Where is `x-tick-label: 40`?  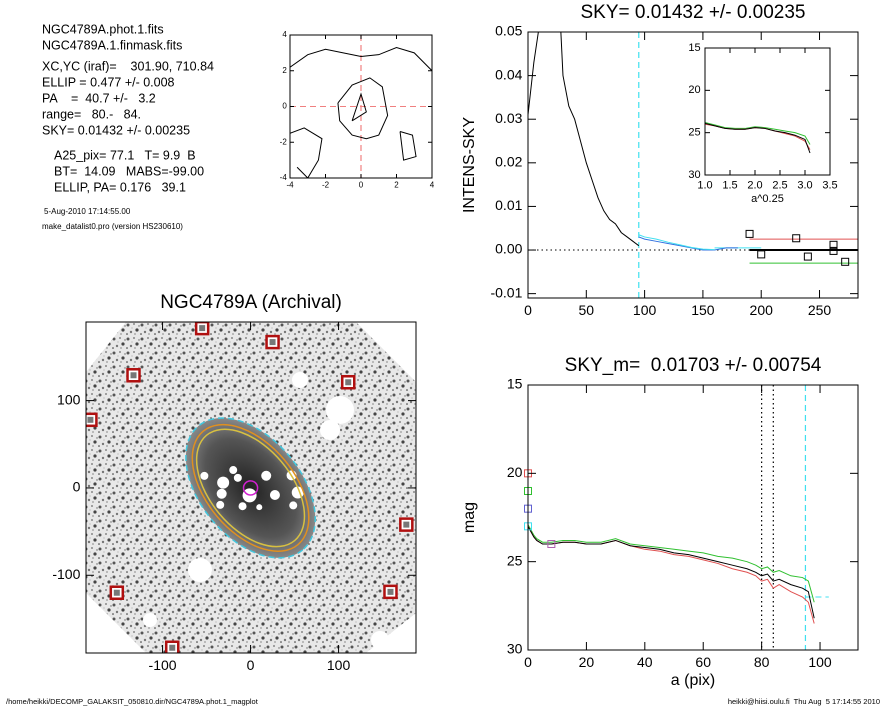 x-tick-label: 40 is located at coordinates (645, 662).